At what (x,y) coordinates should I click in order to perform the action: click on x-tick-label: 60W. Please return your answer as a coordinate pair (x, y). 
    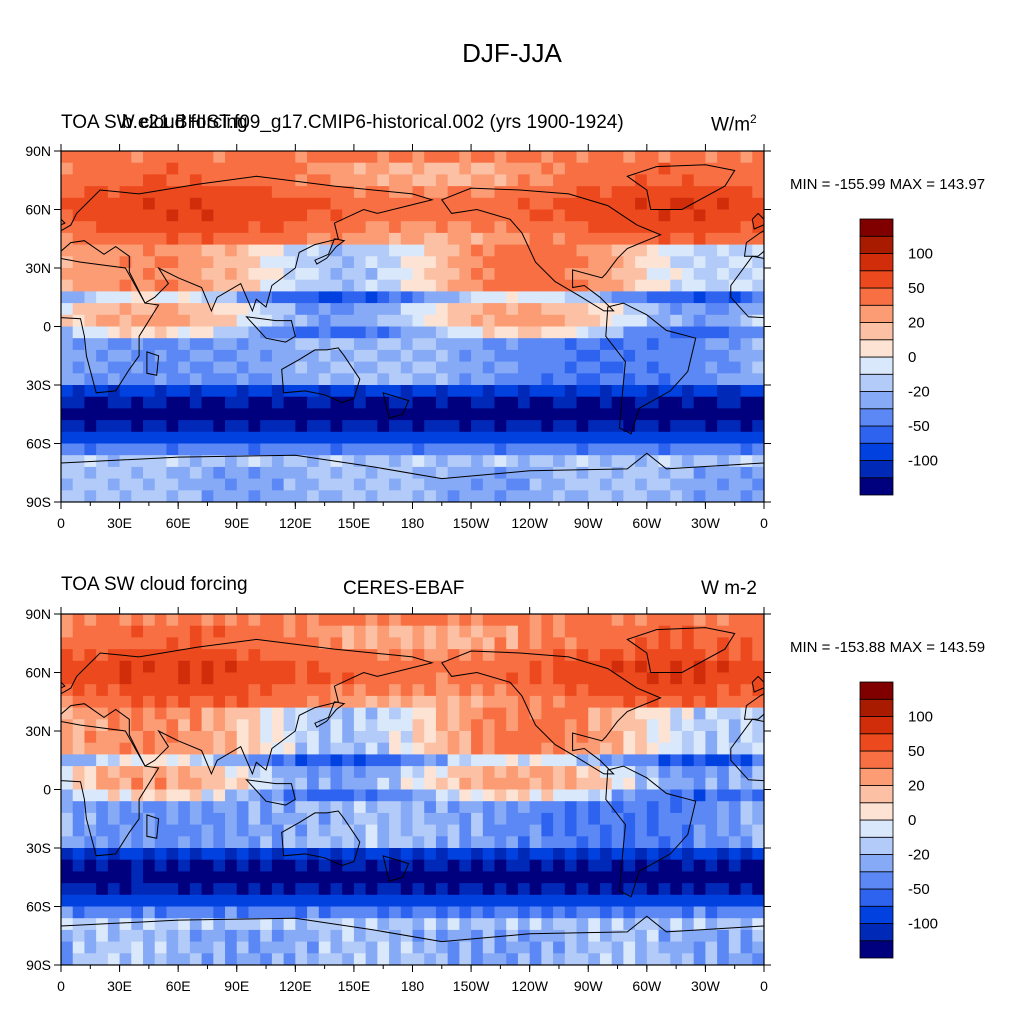
    Looking at the image, I should click on (647, 986).